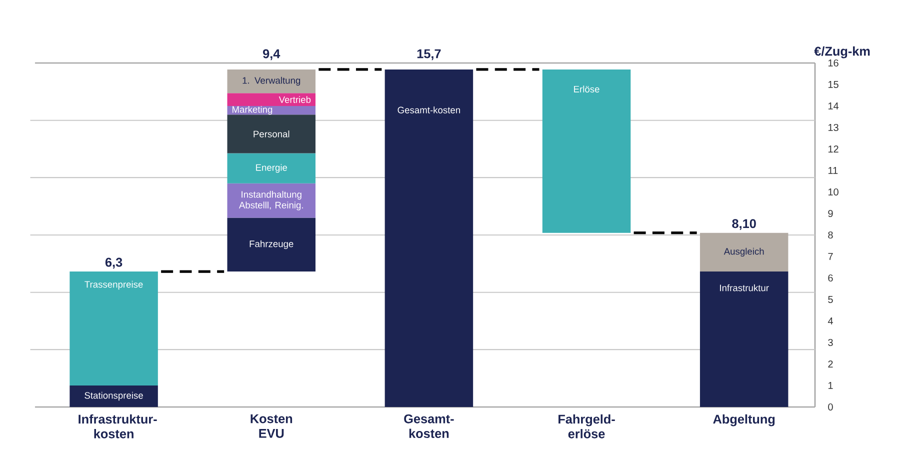 This screenshot has height=456, width=904. Describe the element at coordinates (271, 426) in the screenshot. I see `x-tick-label: Kosten EVU` at that location.